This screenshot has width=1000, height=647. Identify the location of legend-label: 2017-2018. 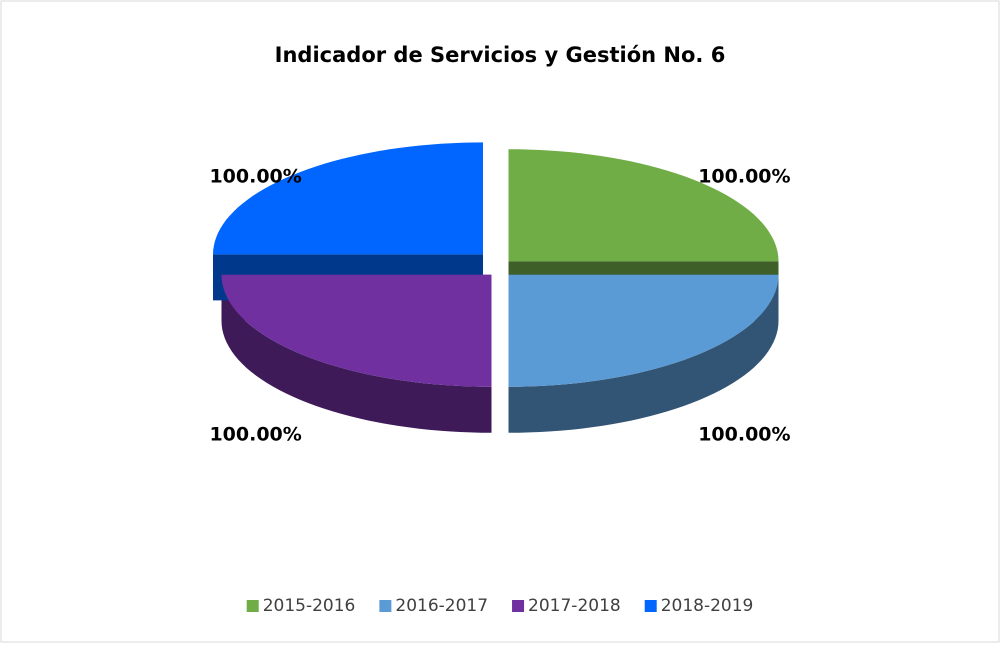
(574, 606).